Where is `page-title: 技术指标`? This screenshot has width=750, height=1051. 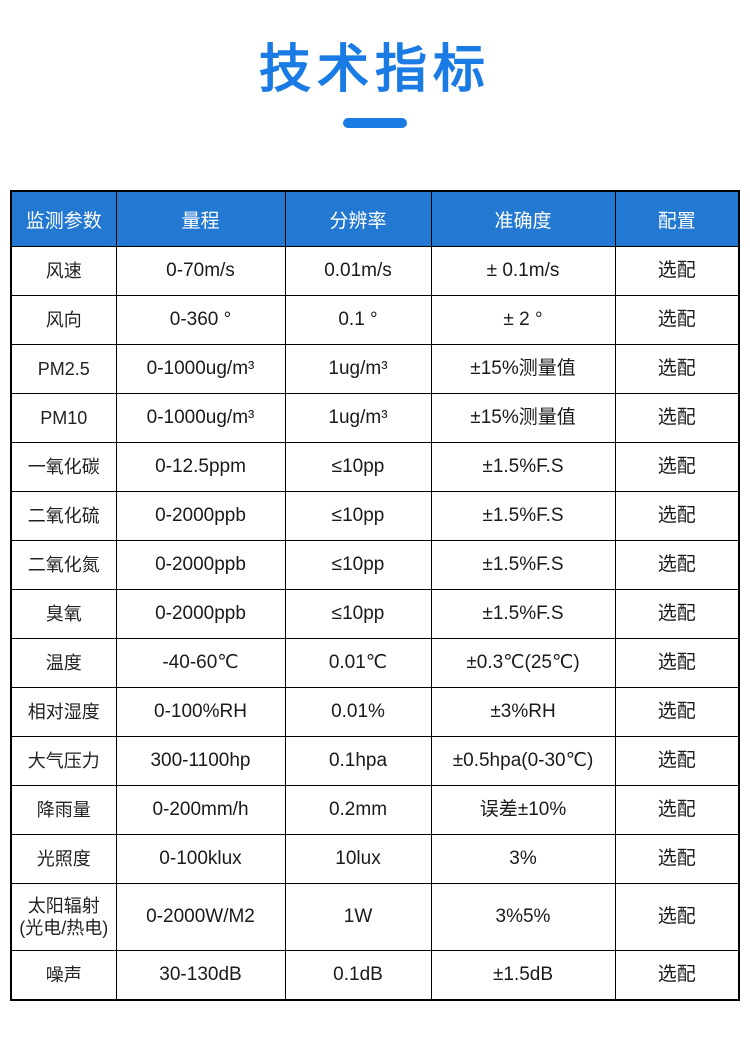
page-title: 技术指标 is located at coordinates (374, 70).